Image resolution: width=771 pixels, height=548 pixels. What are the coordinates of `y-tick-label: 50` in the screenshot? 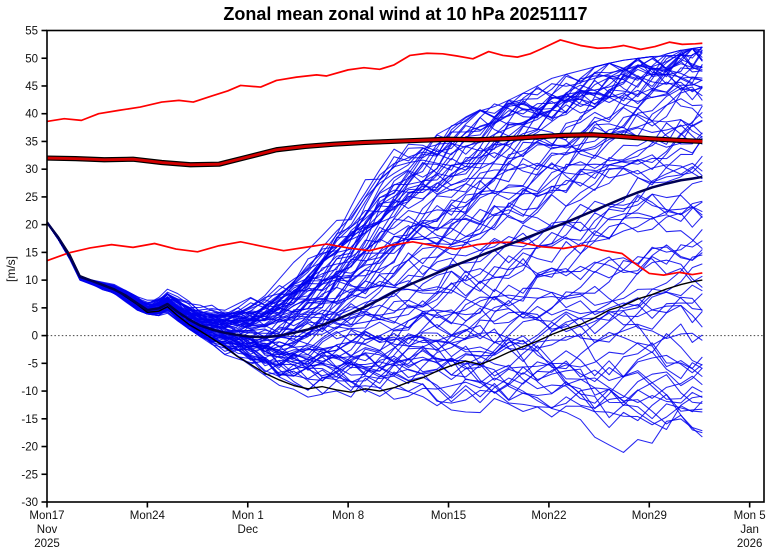 It's located at (31, 59).